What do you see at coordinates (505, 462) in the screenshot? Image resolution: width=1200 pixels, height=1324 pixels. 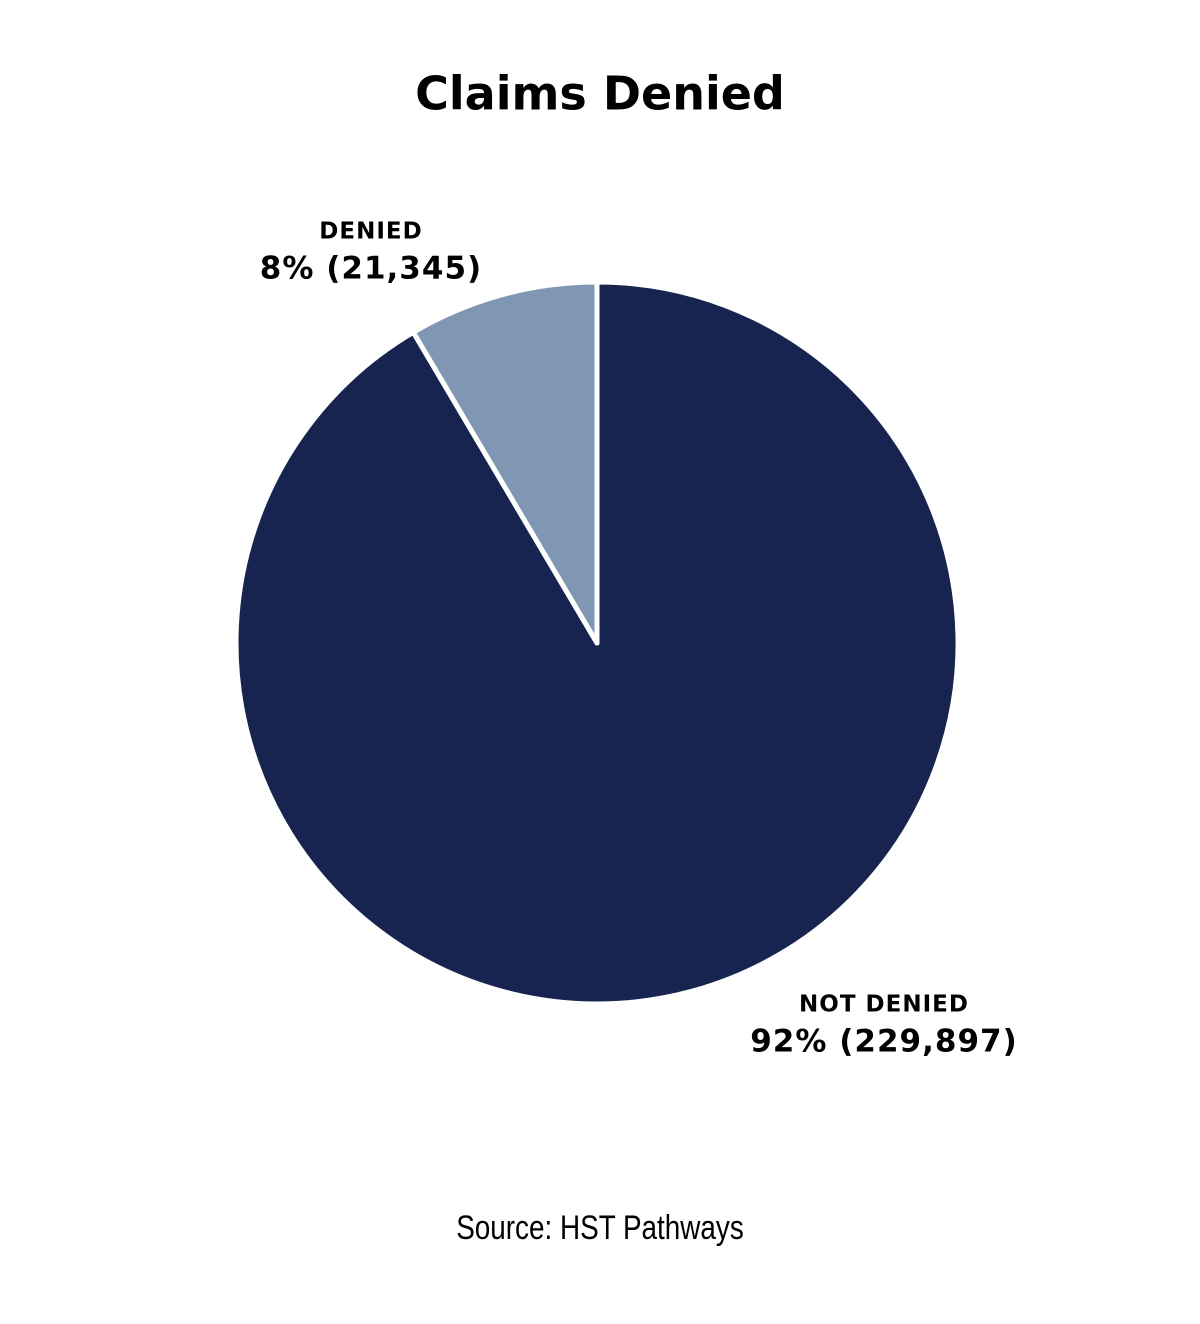 I see `pie-slice` at bounding box center [505, 462].